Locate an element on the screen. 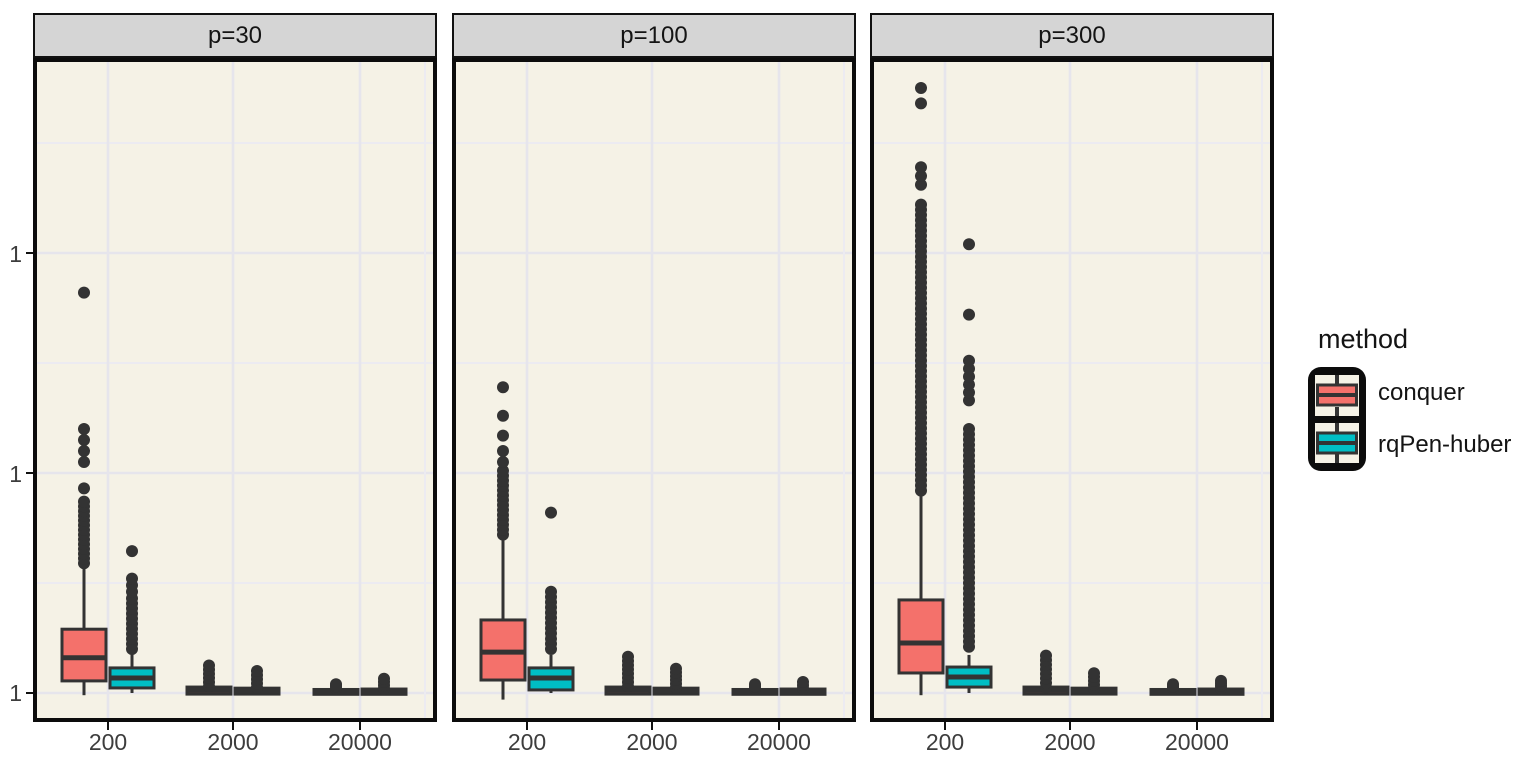  legend-label-rqpen-huber: rqPen-huber is located at coordinates (1445, 444).